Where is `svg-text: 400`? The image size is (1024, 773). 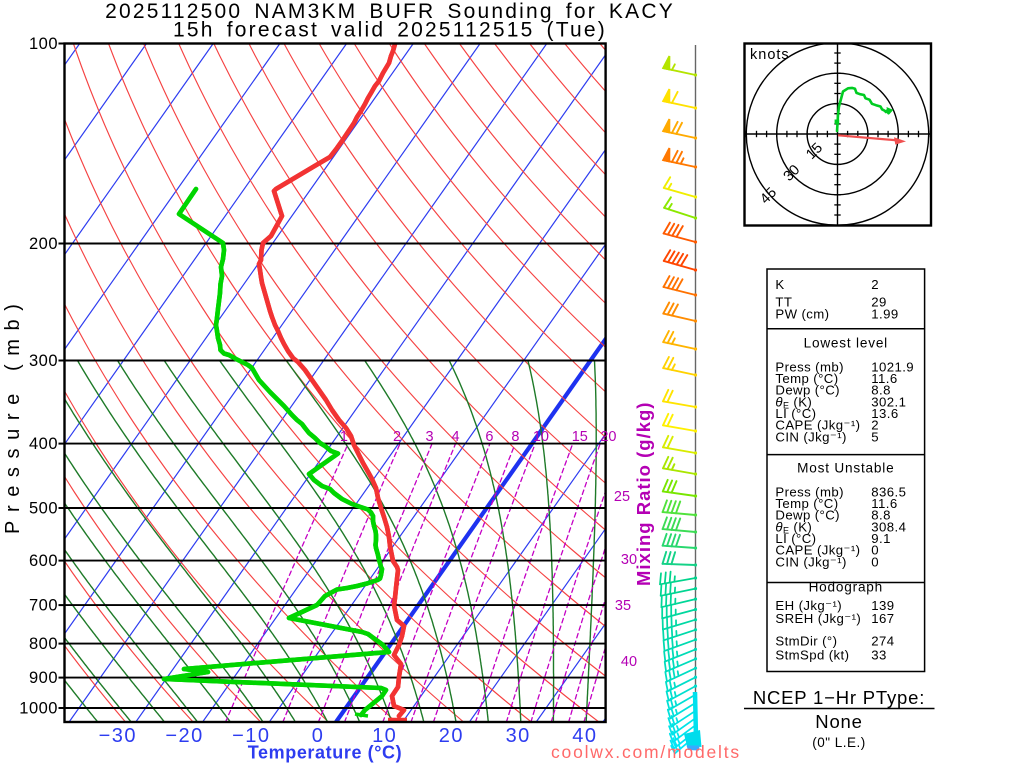 svg-text: 400 is located at coordinates (43, 444).